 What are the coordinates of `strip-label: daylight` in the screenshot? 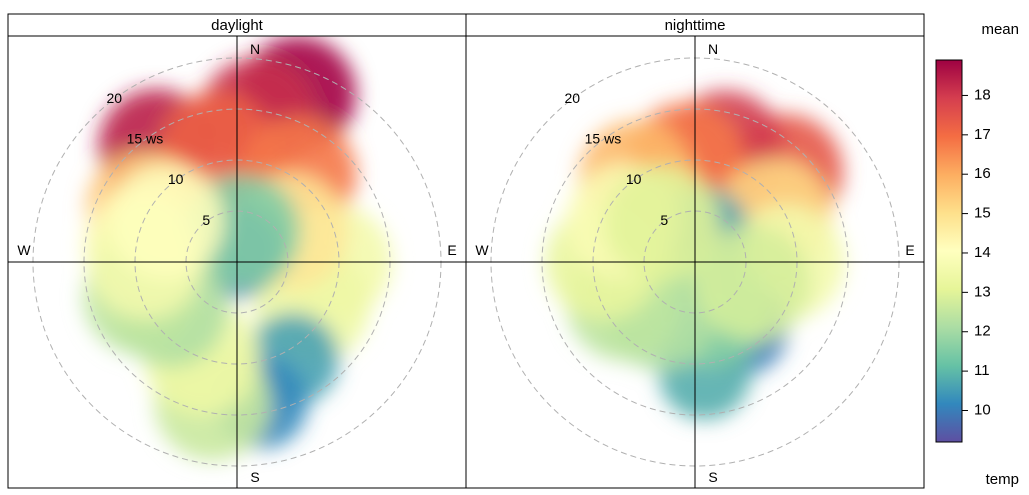 It's located at (237, 25).